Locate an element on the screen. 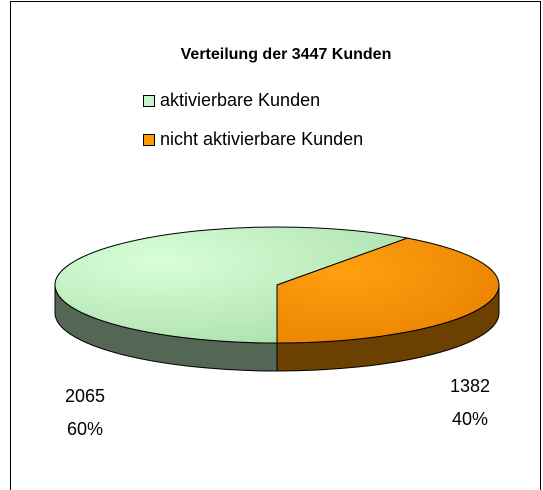 This screenshot has height=490, width=543. chart-title: Verteilung der 3447 Kunden is located at coordinates (286, 54).